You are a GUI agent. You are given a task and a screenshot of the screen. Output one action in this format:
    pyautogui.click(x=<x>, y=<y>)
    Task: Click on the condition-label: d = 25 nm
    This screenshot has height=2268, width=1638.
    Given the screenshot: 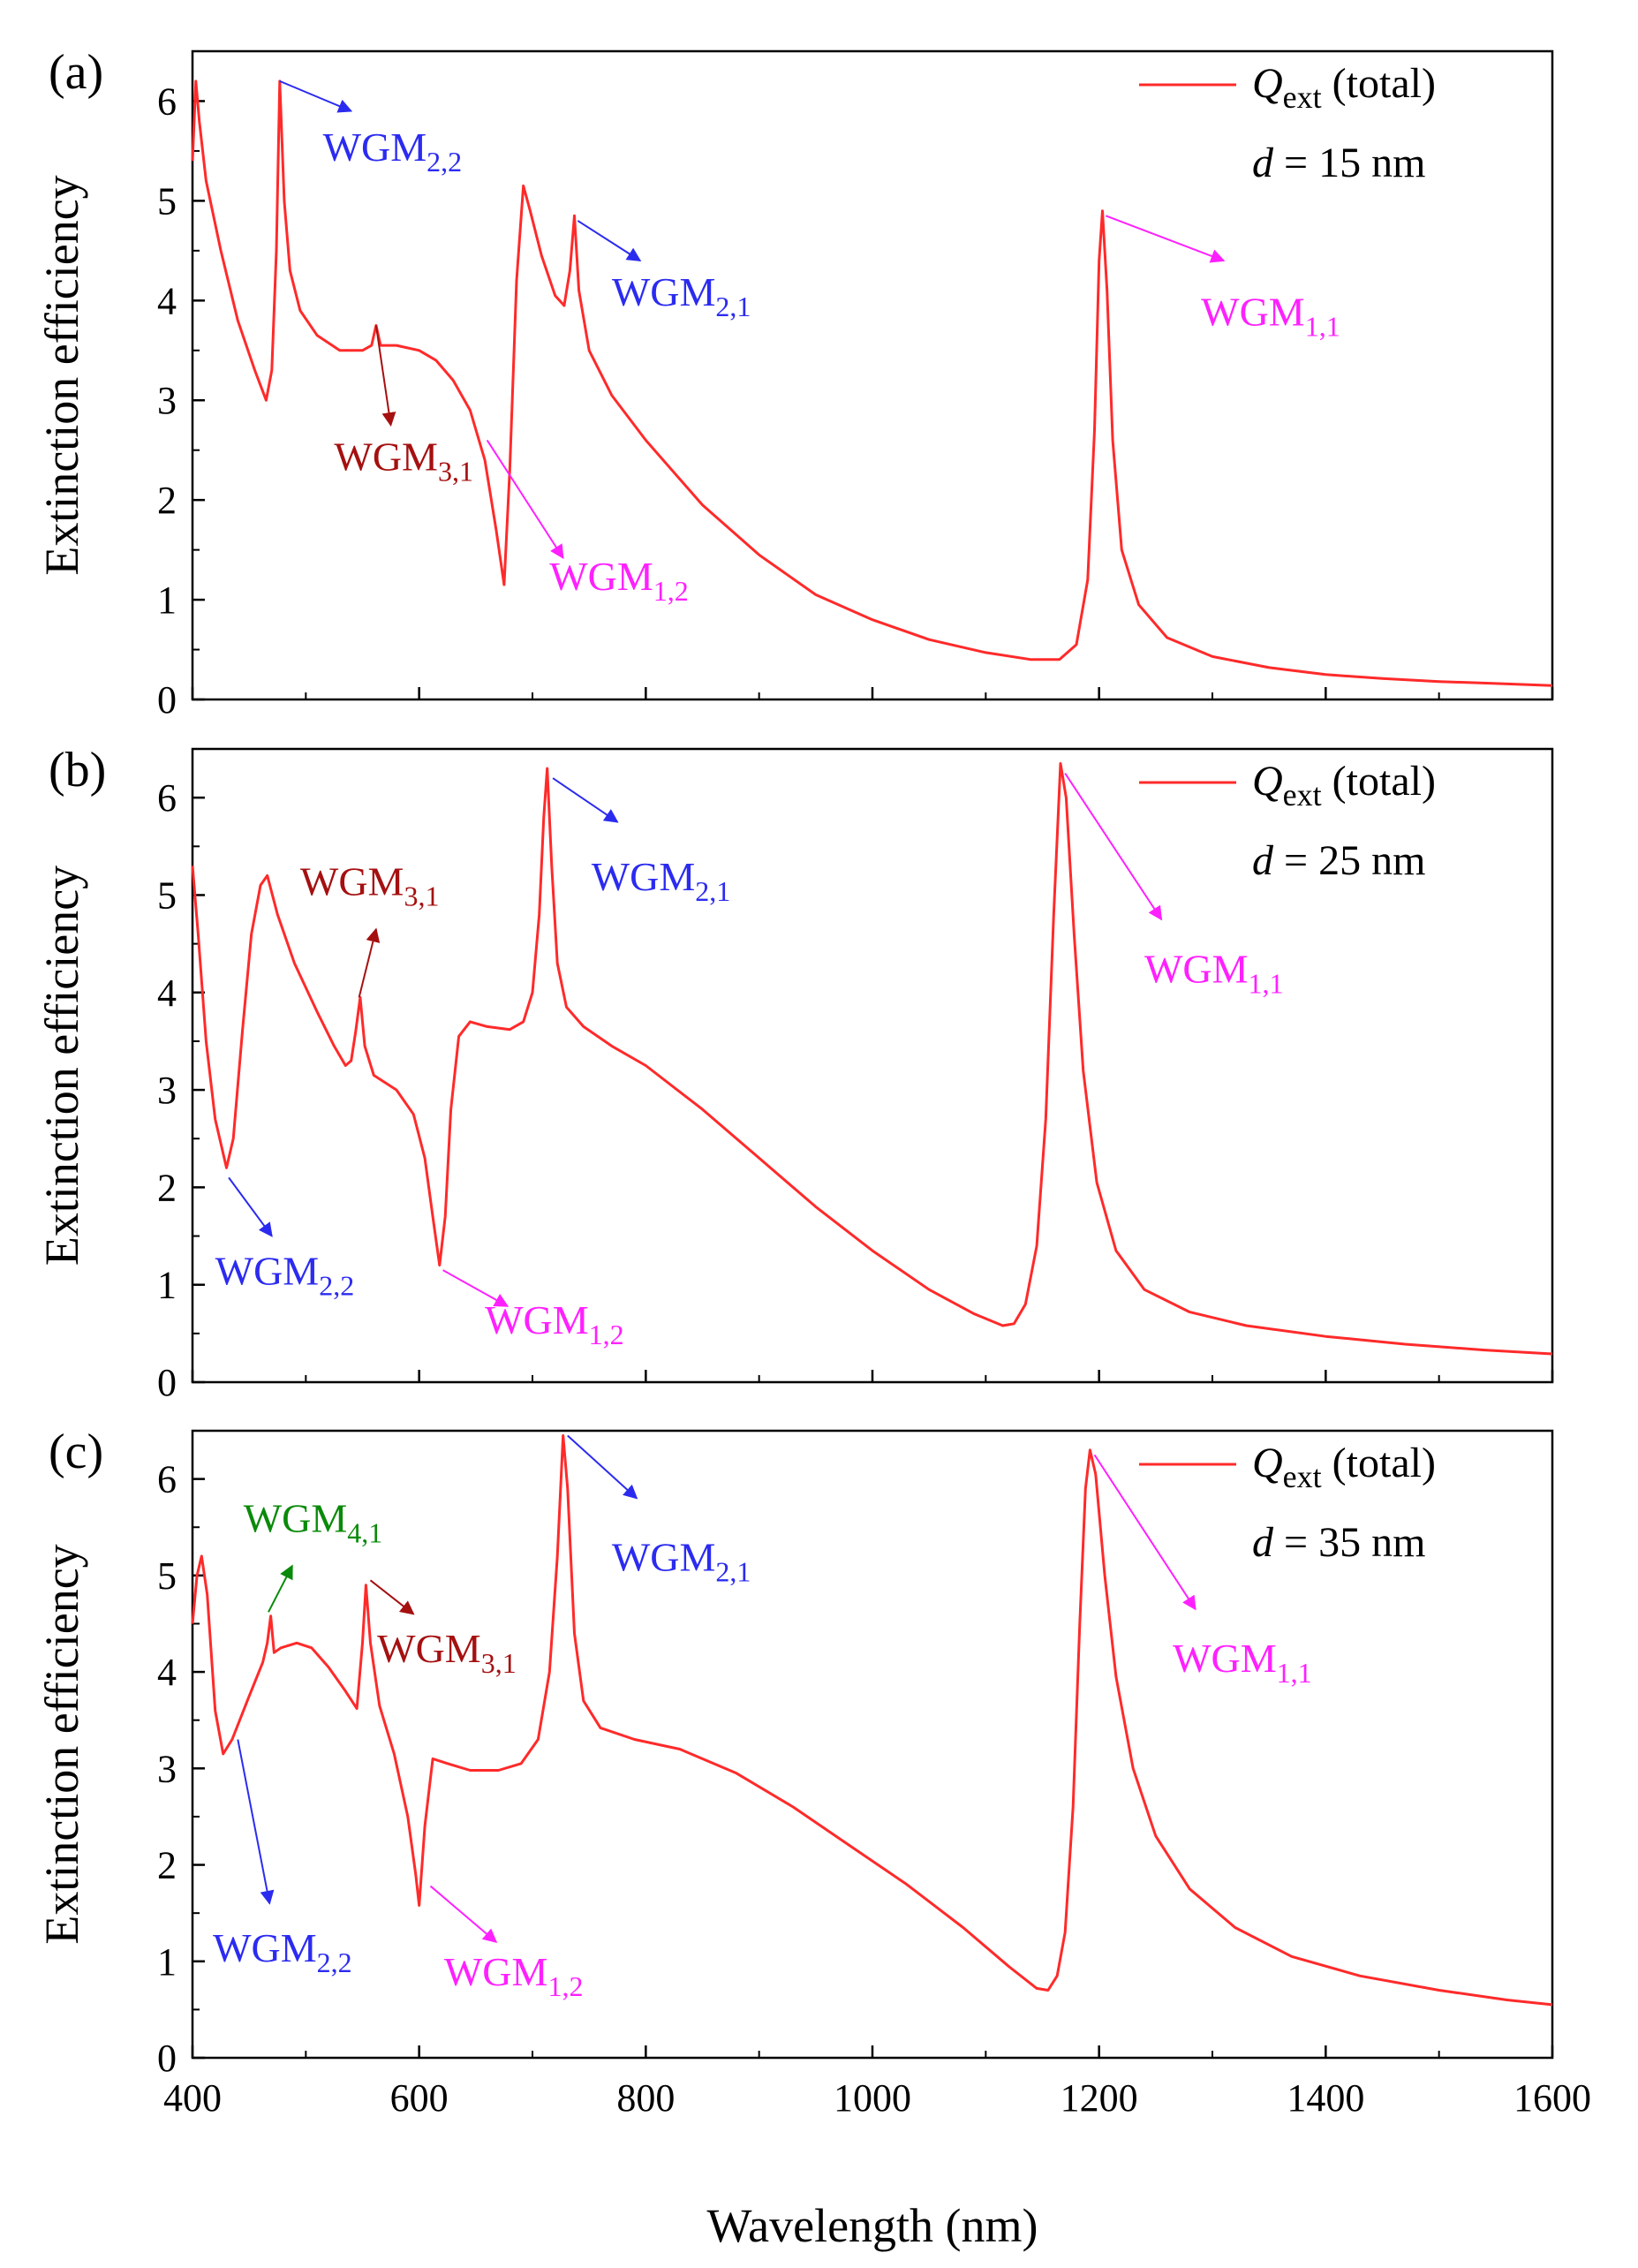 What is the action you would take?
    pyautogui.click(x=1338, y=861)
    